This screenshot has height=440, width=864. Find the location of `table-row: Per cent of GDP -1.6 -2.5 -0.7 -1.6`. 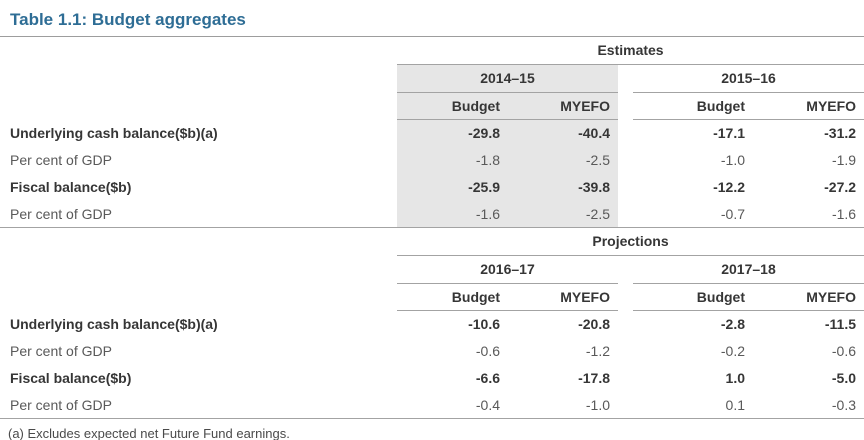

table-row: Per cent of GDP -1.6 -2.5 -0.7 -1.6 is located at coordinates (432, 213).